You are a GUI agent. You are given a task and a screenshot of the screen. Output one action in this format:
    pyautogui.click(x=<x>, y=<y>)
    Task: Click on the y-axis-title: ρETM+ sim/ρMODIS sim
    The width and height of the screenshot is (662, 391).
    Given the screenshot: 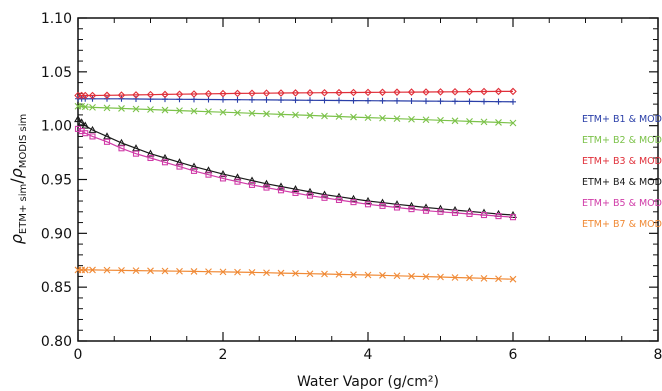 What is the action you would take?
    pyautogui.click(x=18, y=179)
    